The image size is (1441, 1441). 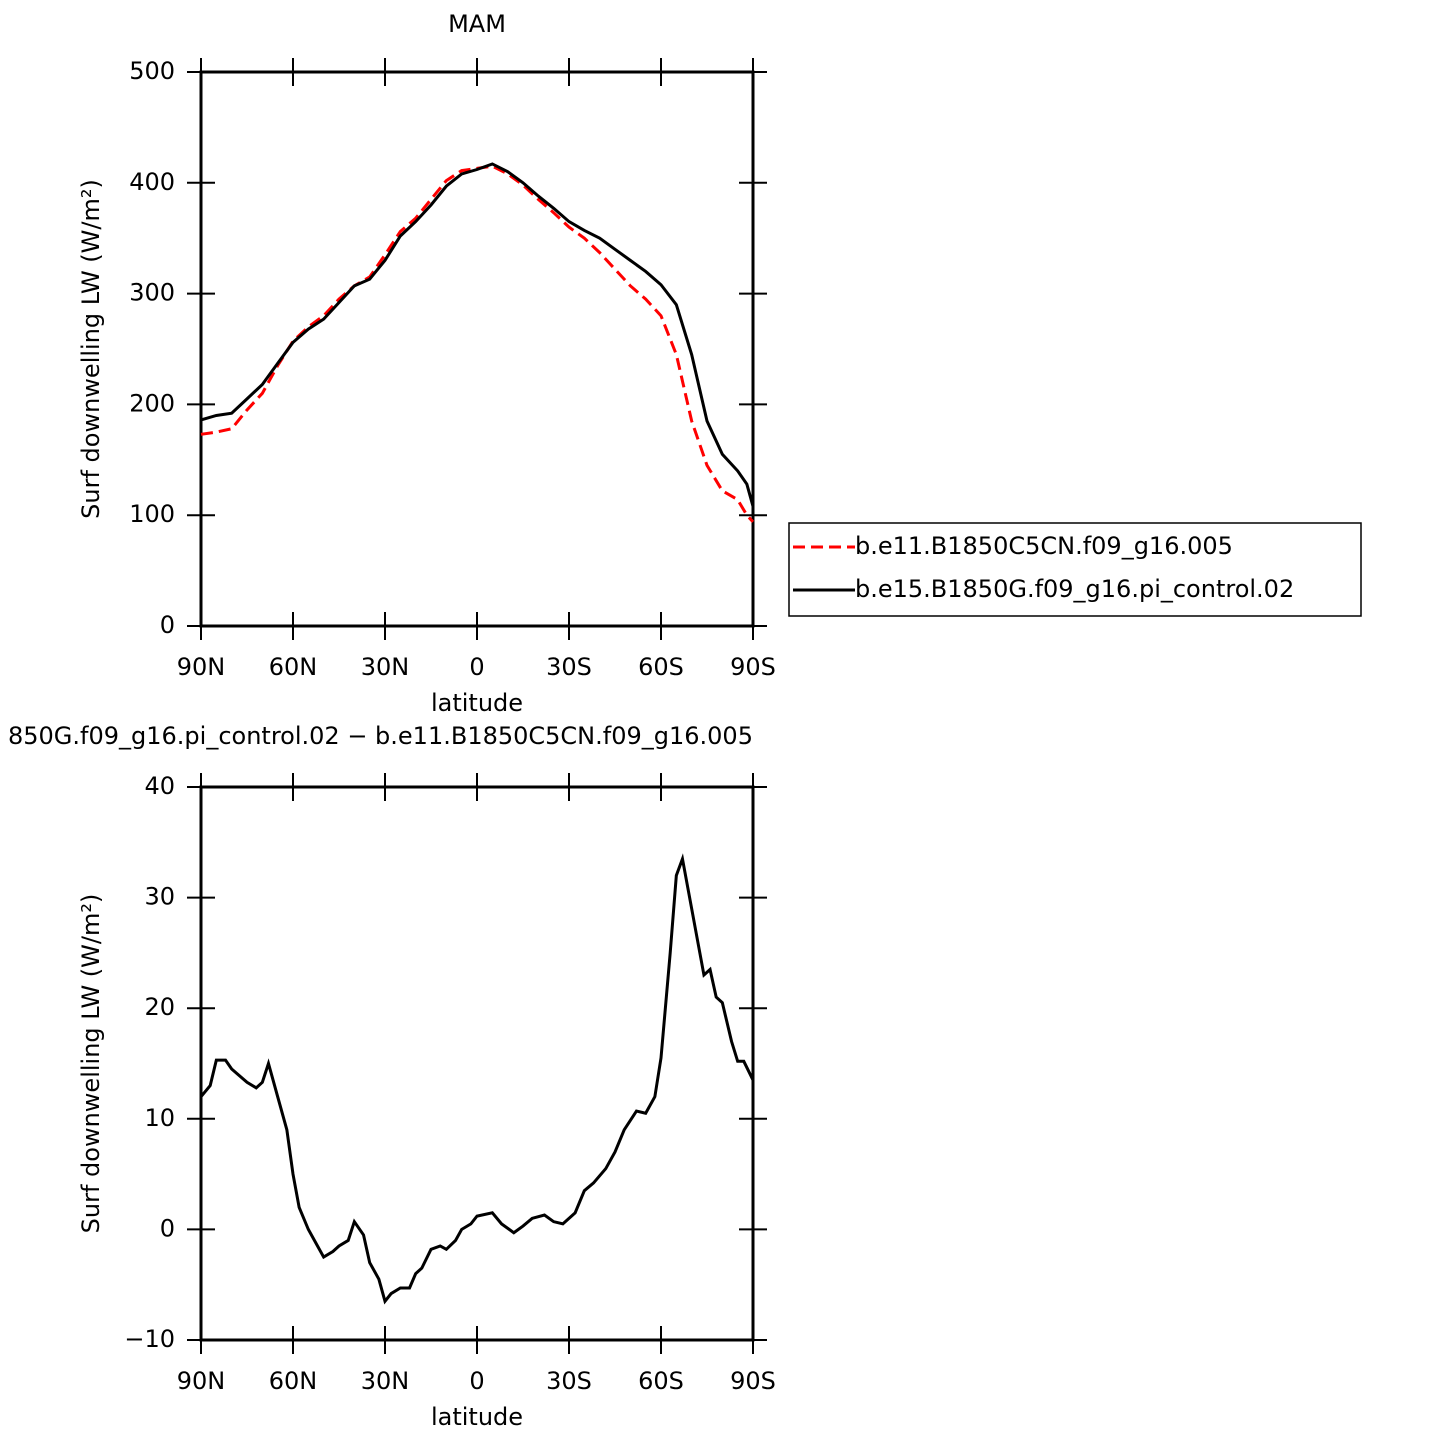 I want to click on legend-box, so click(x=1075, y=569).